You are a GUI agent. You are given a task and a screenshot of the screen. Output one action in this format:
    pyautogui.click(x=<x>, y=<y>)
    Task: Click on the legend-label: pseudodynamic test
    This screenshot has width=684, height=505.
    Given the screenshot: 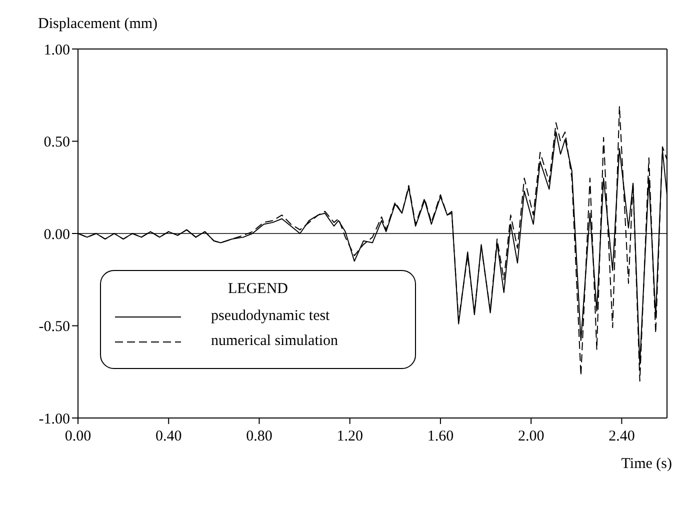 What is the action you would take?
    pyautogui.click(x=270, y=316)
    